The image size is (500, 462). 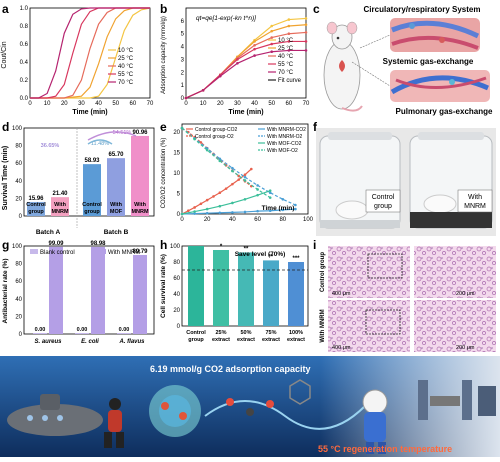 I want to click on panel-f-label-control-2: group, so click(x=383, y=206).